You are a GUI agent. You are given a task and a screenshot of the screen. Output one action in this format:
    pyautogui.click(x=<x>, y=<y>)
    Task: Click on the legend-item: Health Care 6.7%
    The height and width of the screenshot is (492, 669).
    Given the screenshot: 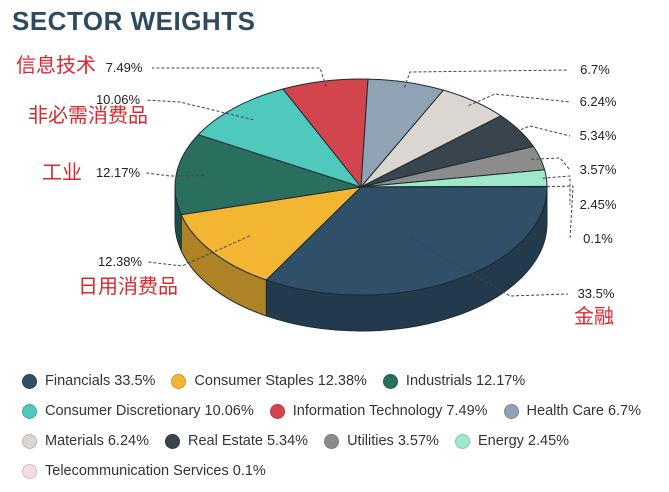 What is the action you would take?
    pyautogui.click(x=572, y=411)
    